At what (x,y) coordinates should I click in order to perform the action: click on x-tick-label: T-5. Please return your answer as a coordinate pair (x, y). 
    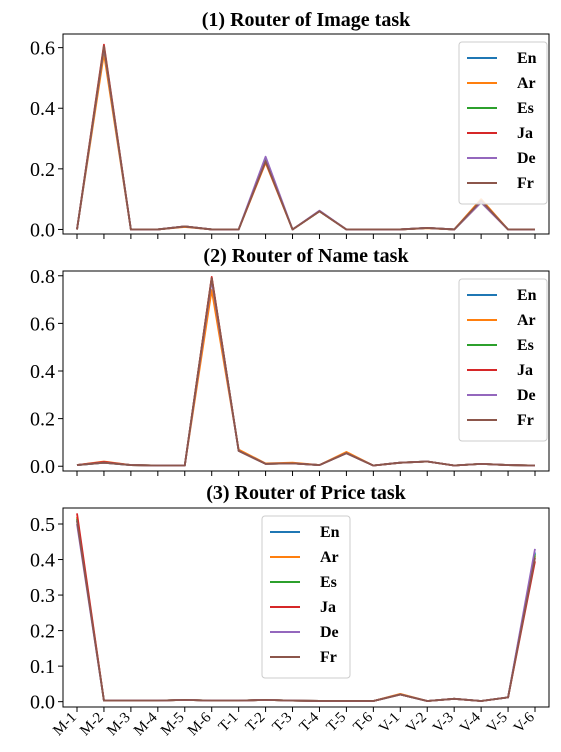
    Looking at the image, I should click on (337, 723).